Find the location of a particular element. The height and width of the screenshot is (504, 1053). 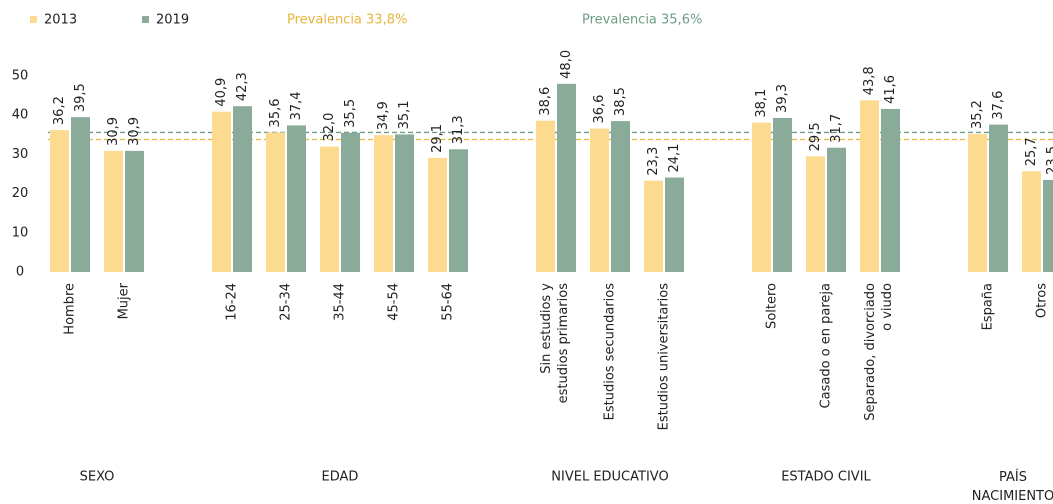

value-label: 48,0 is located at coordinates (566, 64).